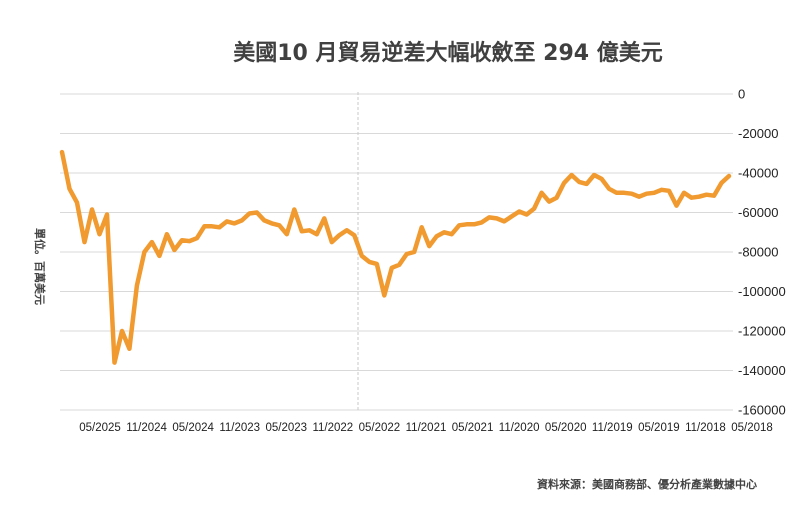  I want to click on x-tick-label: 11/2020, so click(519, 428).